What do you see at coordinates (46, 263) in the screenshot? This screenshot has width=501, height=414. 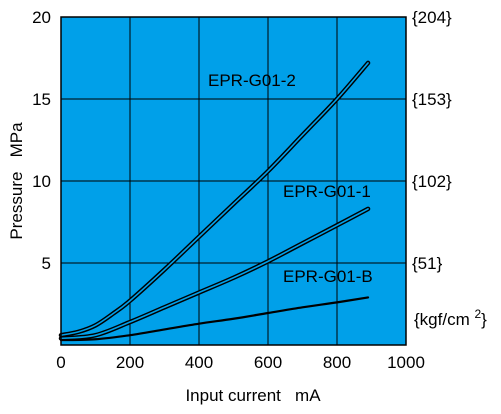 I see `y-tick-label: 5` at bounding box center [46, 263].